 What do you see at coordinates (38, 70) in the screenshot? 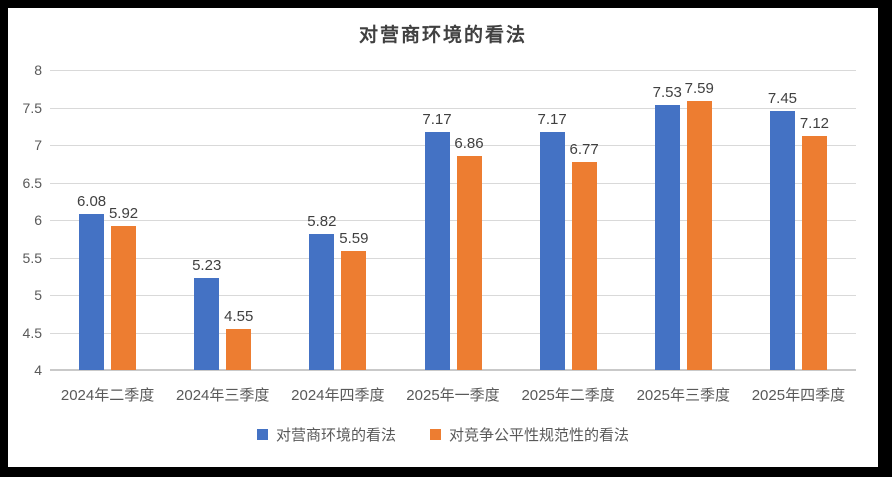
I see `y-tick-label: 8` at bounding box center [38, 70].